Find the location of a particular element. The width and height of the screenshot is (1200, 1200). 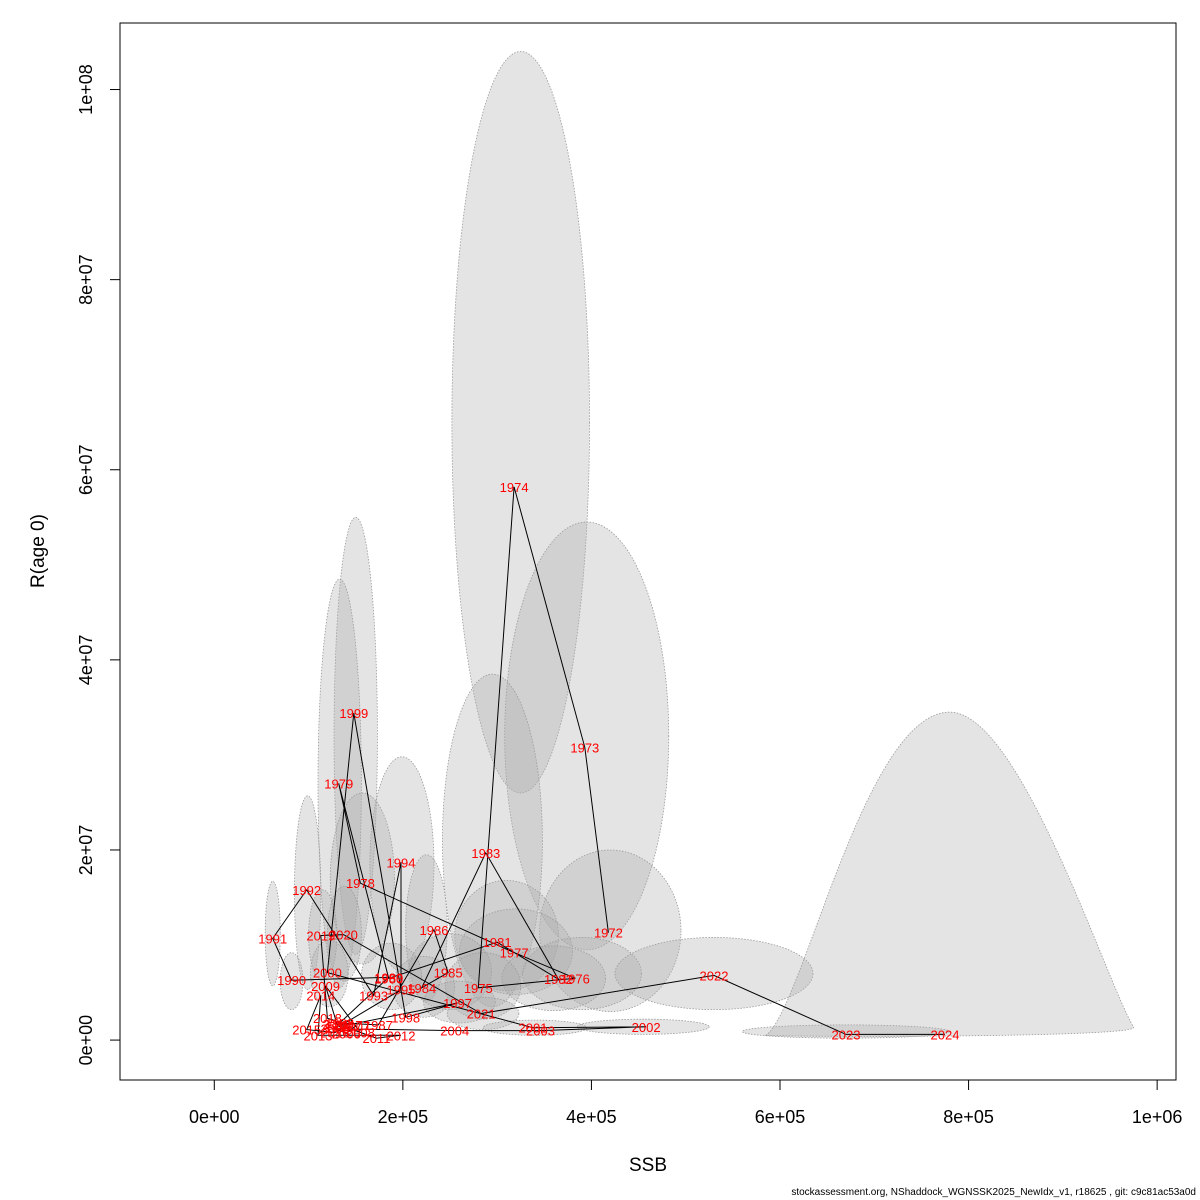

year-label-2005: 2005 is located at coordinates (335, 1029).